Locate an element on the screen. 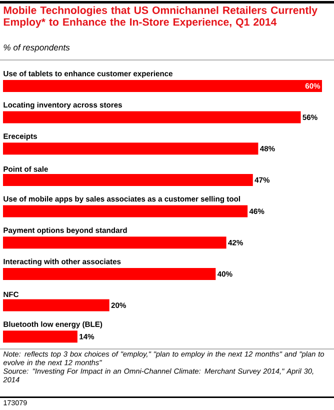 Image resolution: width=334 pixels, height=410 pixels. chart-subtitle: % of respondents is located at coordinates (37, 48).